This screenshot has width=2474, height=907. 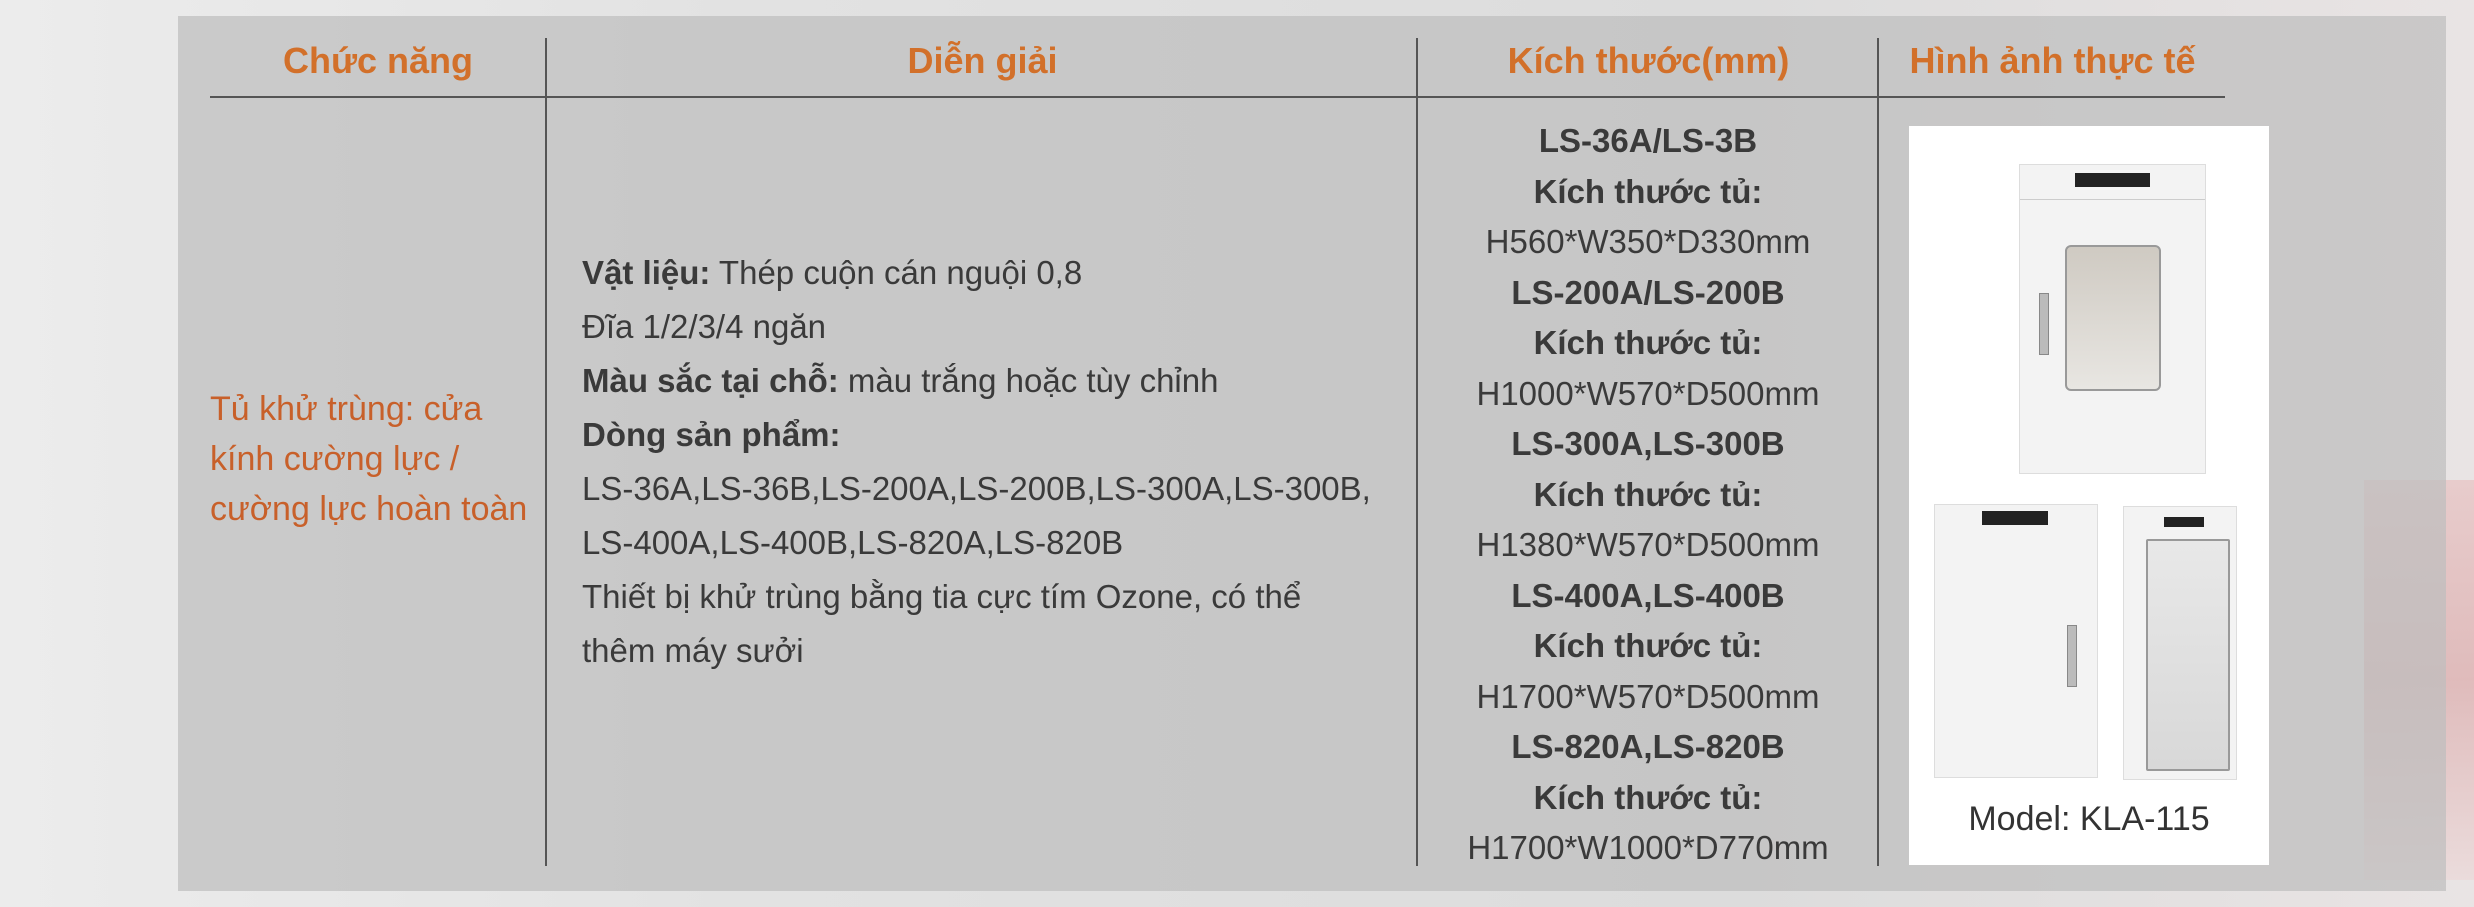 I want to click on products-label-text: Dòng sản phẩm:, so click(x=711, y=434).